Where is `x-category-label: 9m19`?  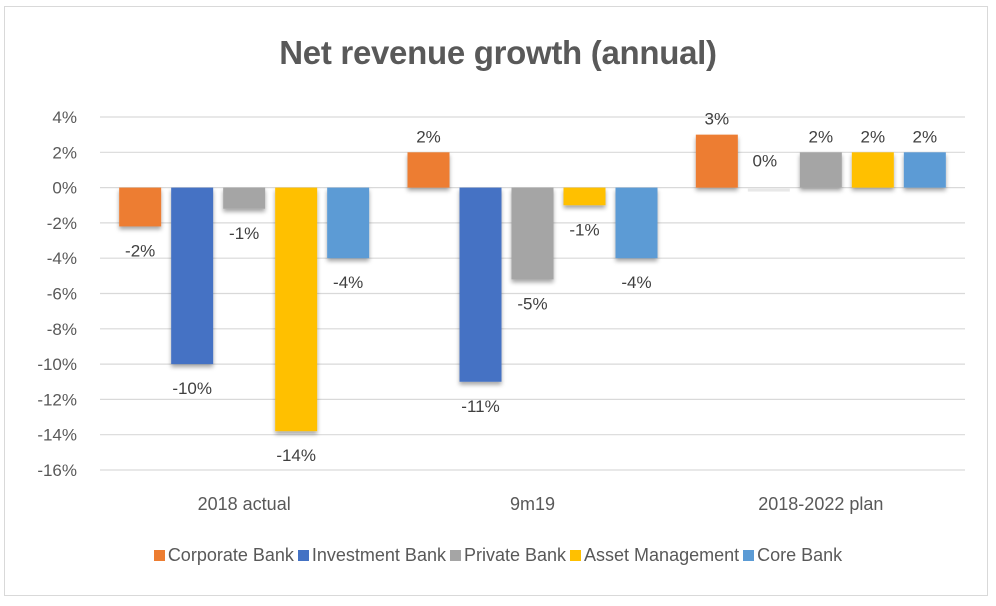 x-category-label: 9m19 is located at coordinates (532, 504).